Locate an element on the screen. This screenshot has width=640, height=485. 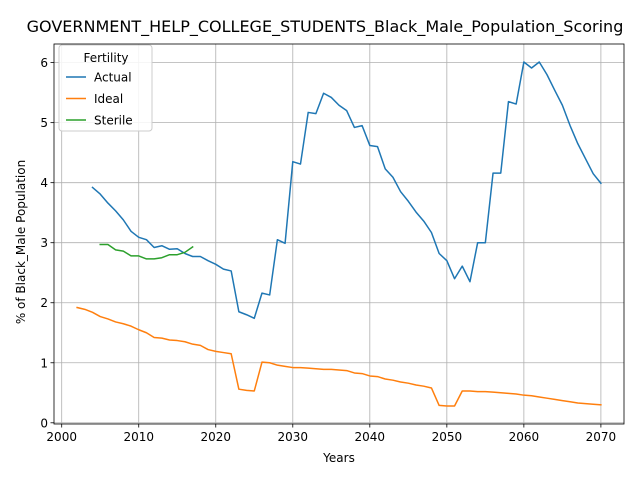
legend-box is located at coordinates (105, 88).